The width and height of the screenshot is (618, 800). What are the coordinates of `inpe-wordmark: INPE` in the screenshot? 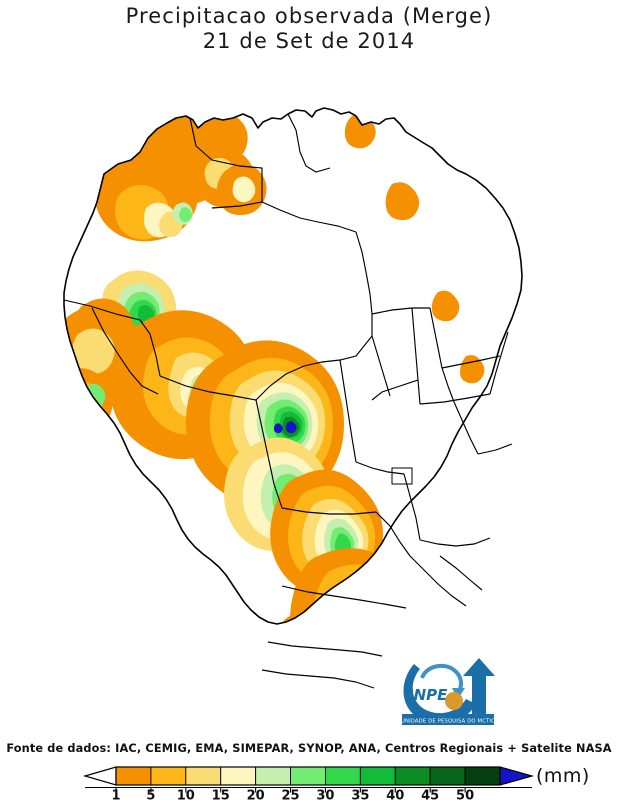 It's located at (428, 695).